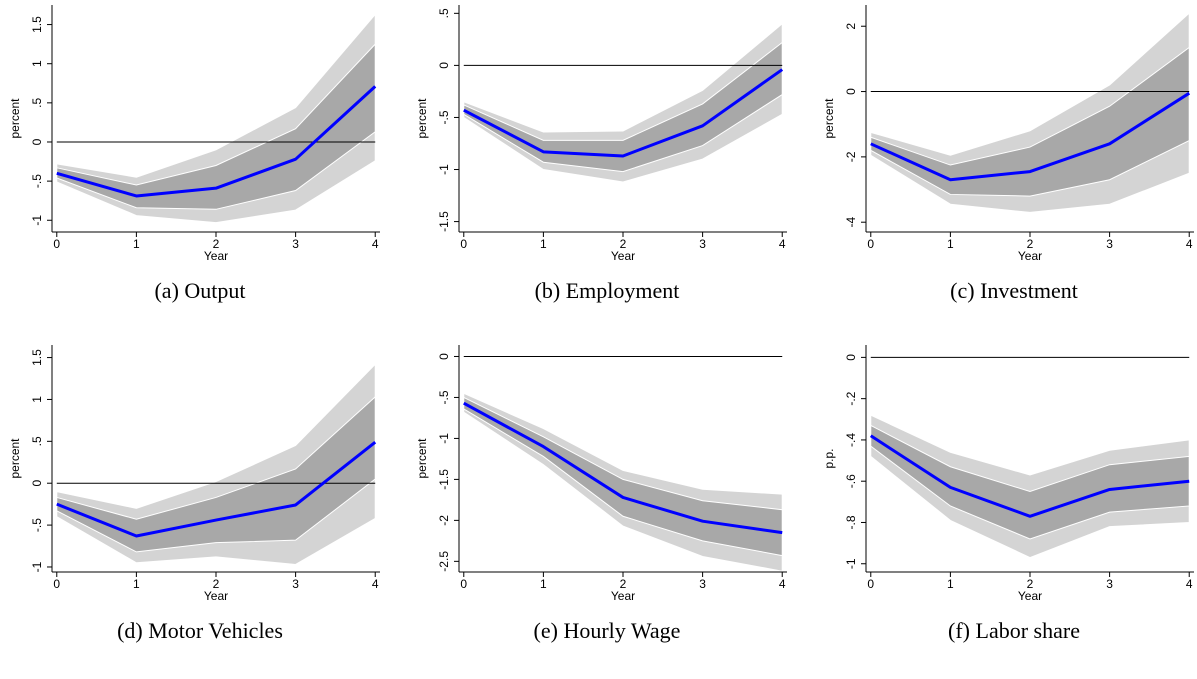  What do you see at coordinates (1014, 290) in the screenshot?
I see `caption: (c) Investment` at bounding box center [1014, 290].